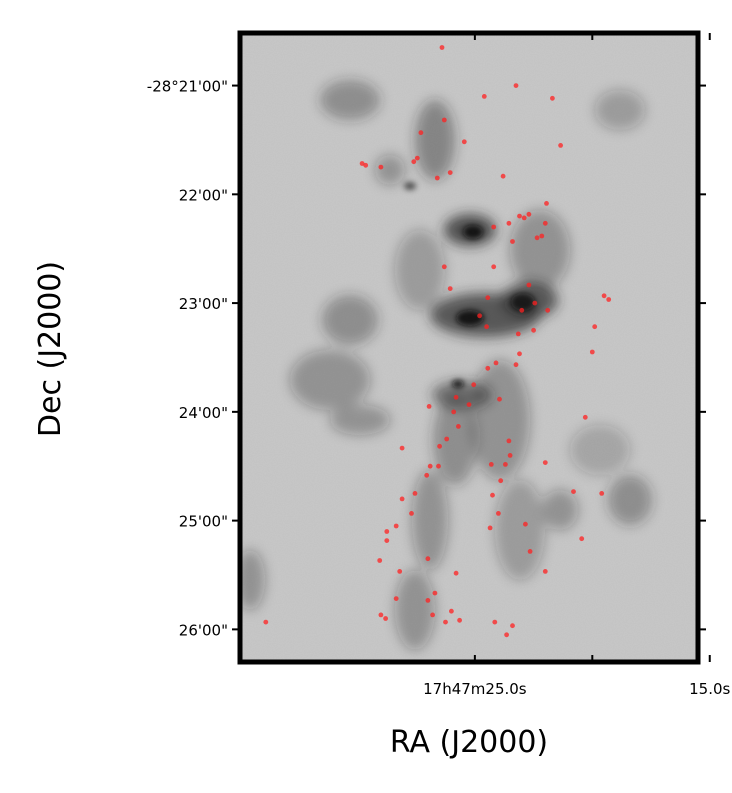 The image size is (732, 793). What do you see at coordinates (203, 630) in the screenshot?
I see `y-tick-label: 26'00"` at bounding box center [203, 630].